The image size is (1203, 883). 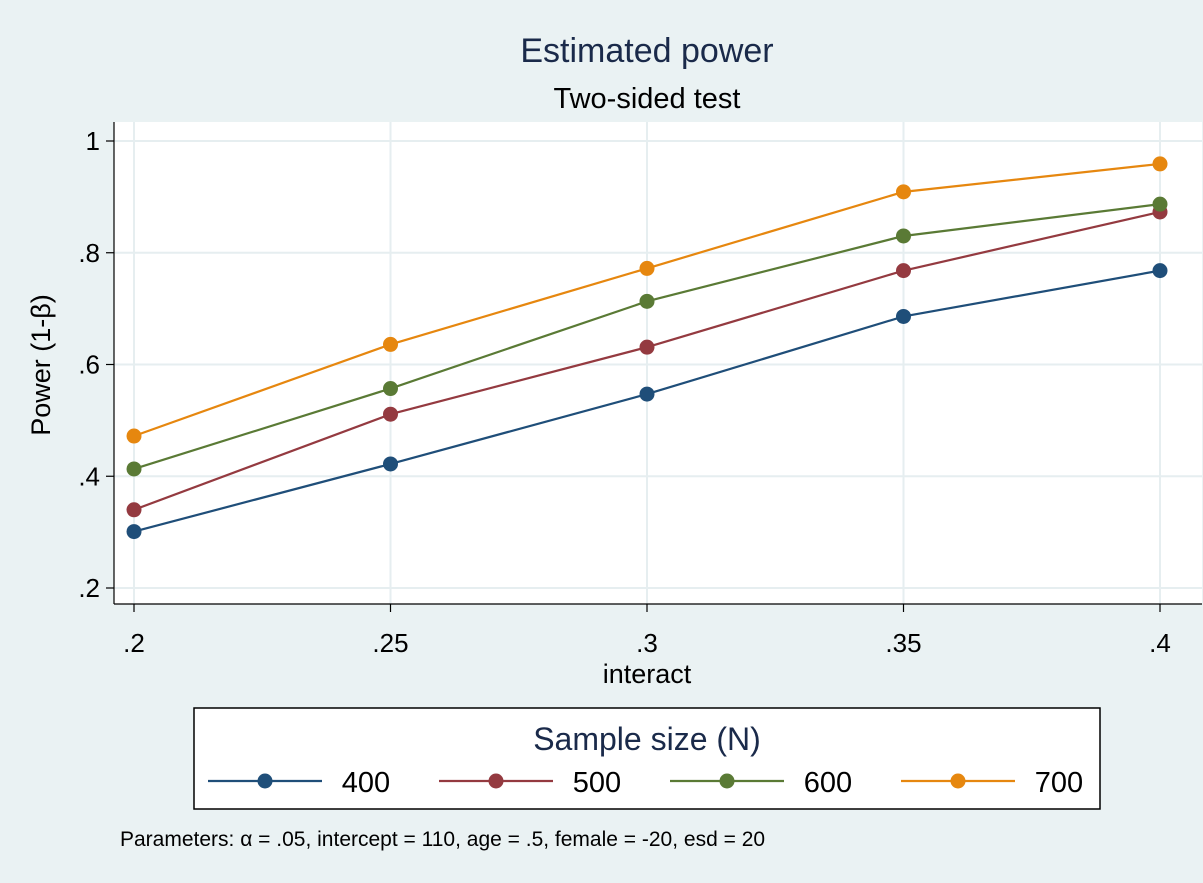 What do you see at coordinates (647, 674) in the screenshot?
I see `x-axis-label: interact` at bounding box center [647, 674].